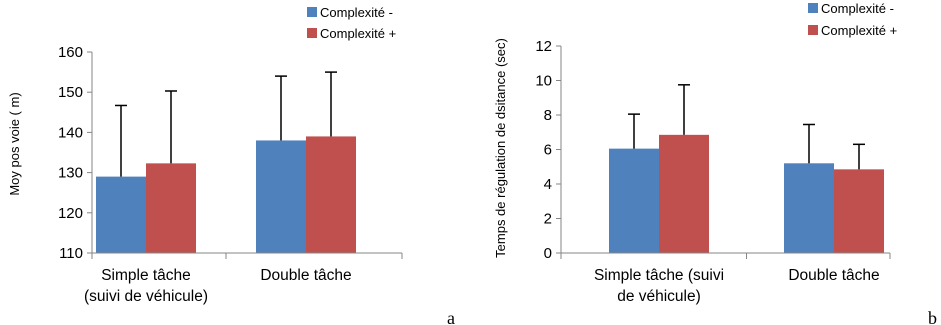 The width and height of the screenshot is (941, 325). I want to click on chart-b-x-category-label: Double tâche, so click(833, 275).